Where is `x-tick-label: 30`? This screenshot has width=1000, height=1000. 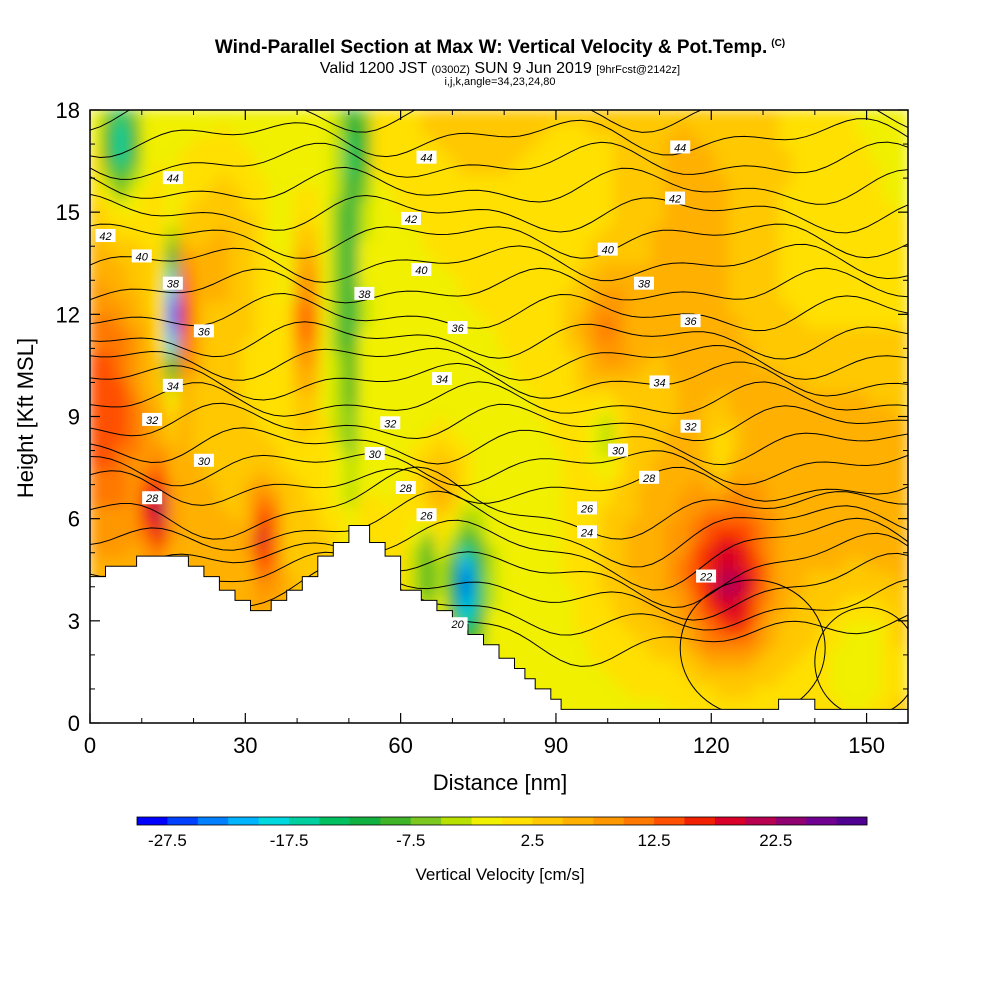
x-tick-label: 30 is located at coordinates (245, 745).